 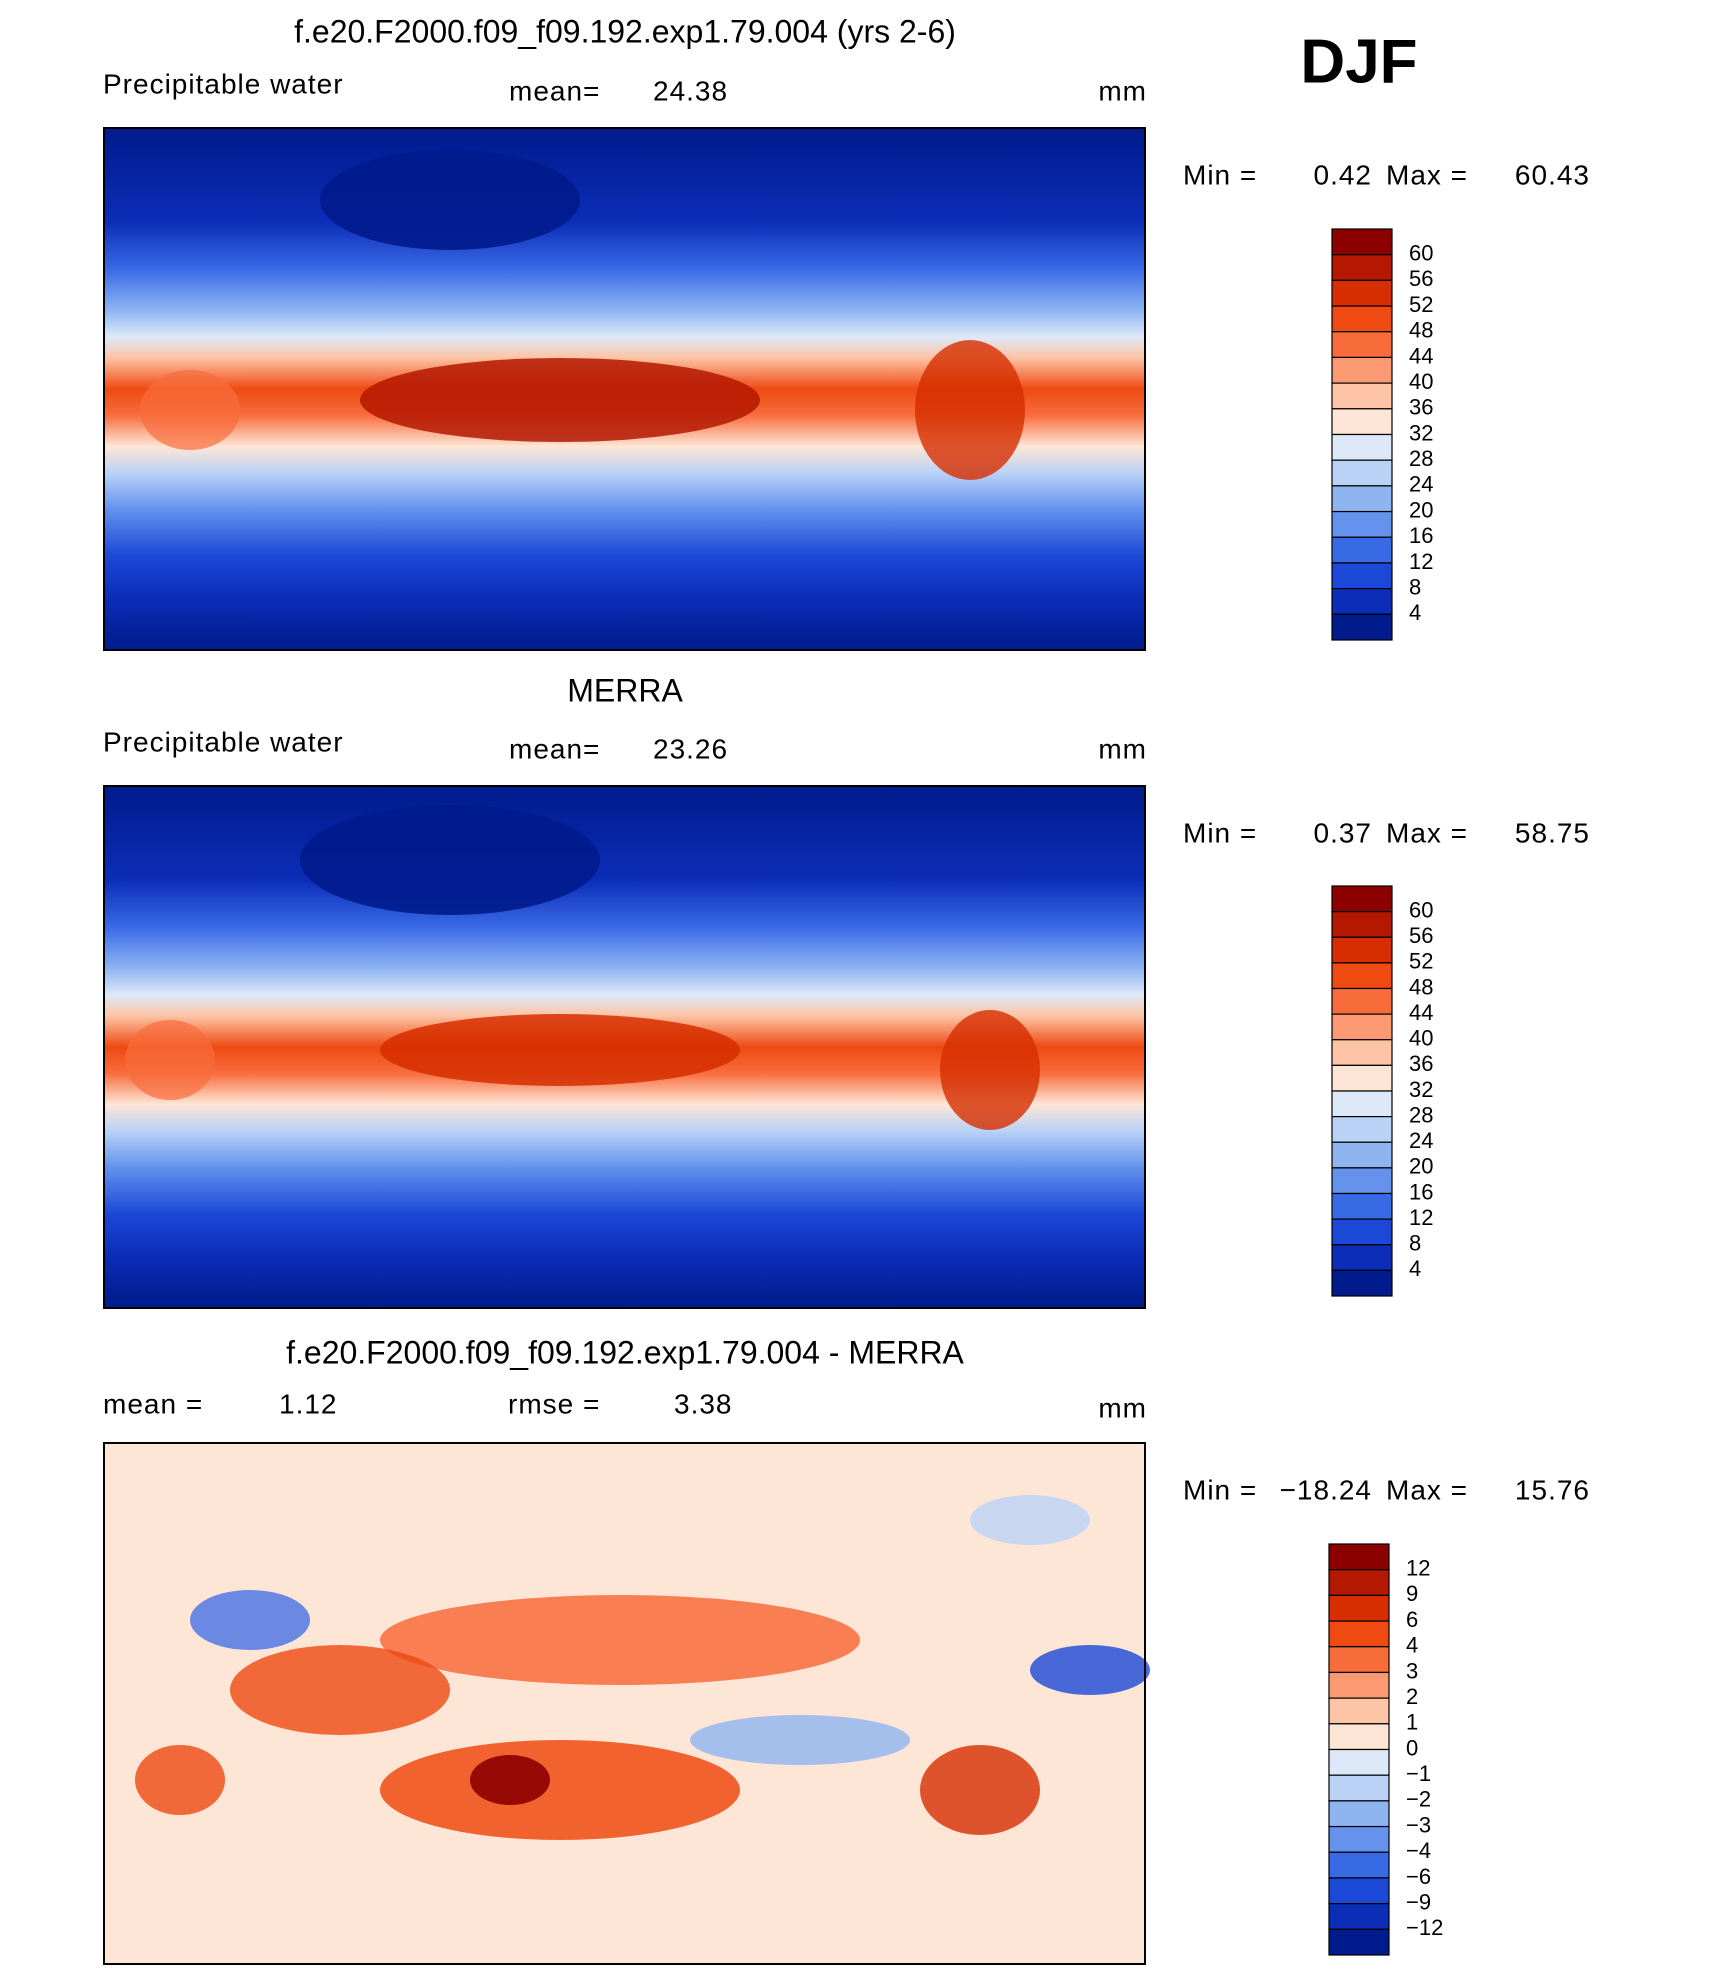 I want to click on colorbar-label: 24, so click(x=1421, y=1140).